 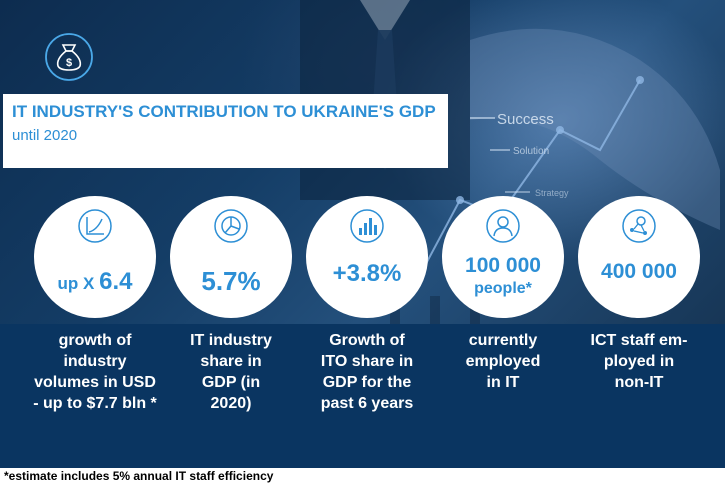 I want to click on stat-number: 5.7%, so click(x=231, y=281).